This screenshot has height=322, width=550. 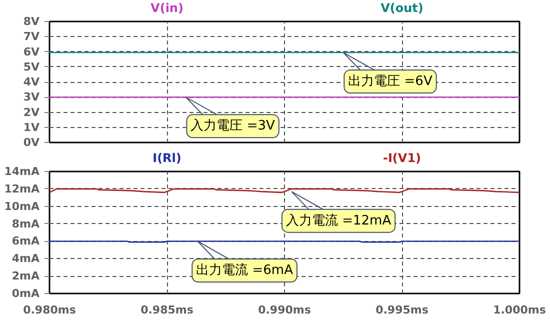 I want to click on y-tick-label: 8V, so click(x=31, y=21).